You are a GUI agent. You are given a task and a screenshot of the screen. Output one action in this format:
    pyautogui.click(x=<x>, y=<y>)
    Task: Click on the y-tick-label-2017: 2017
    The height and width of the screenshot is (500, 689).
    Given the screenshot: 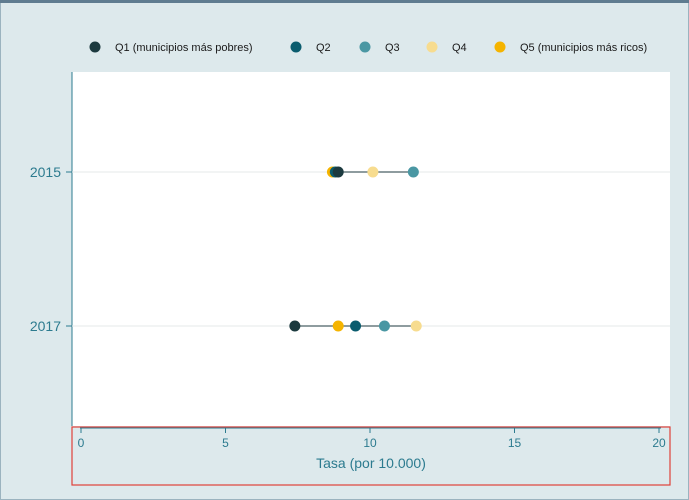 What is the action you would take?
    pyautogui.click(x=45, y=326)
    